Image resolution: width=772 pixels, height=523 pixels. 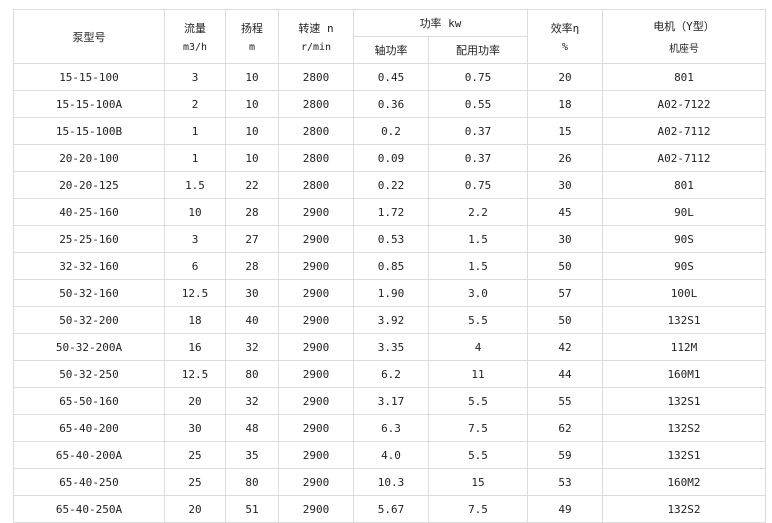 I want to click on header-efficiency-label: 效率η, so click(x=565, y=28).